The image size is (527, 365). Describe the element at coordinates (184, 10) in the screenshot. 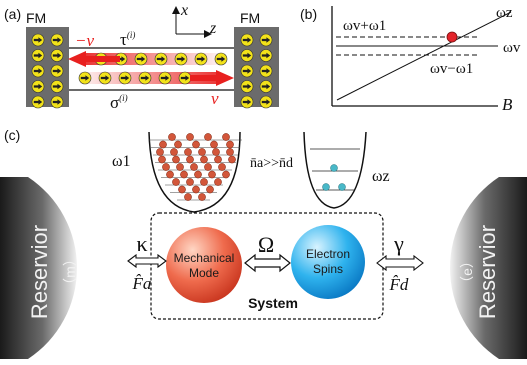

I see `axis-x-label: x` at that location.